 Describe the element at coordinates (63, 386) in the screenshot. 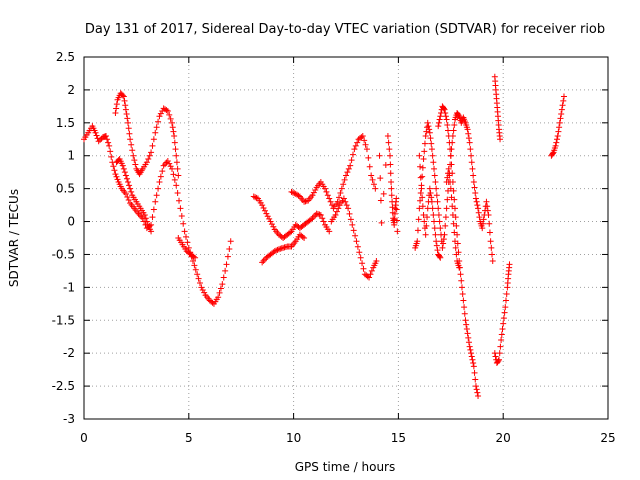

I see `y-tick-label: -2.5` at that location.